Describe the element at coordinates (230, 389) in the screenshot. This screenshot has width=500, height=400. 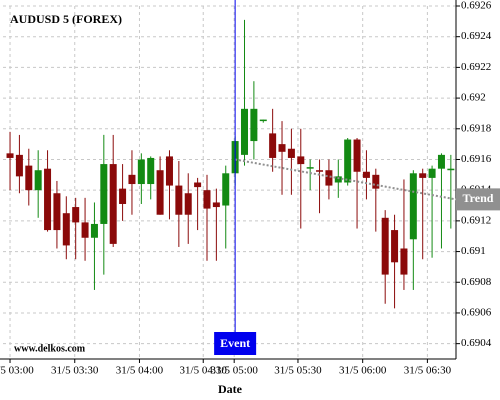
I see `x-axis-title: Date` at that location.